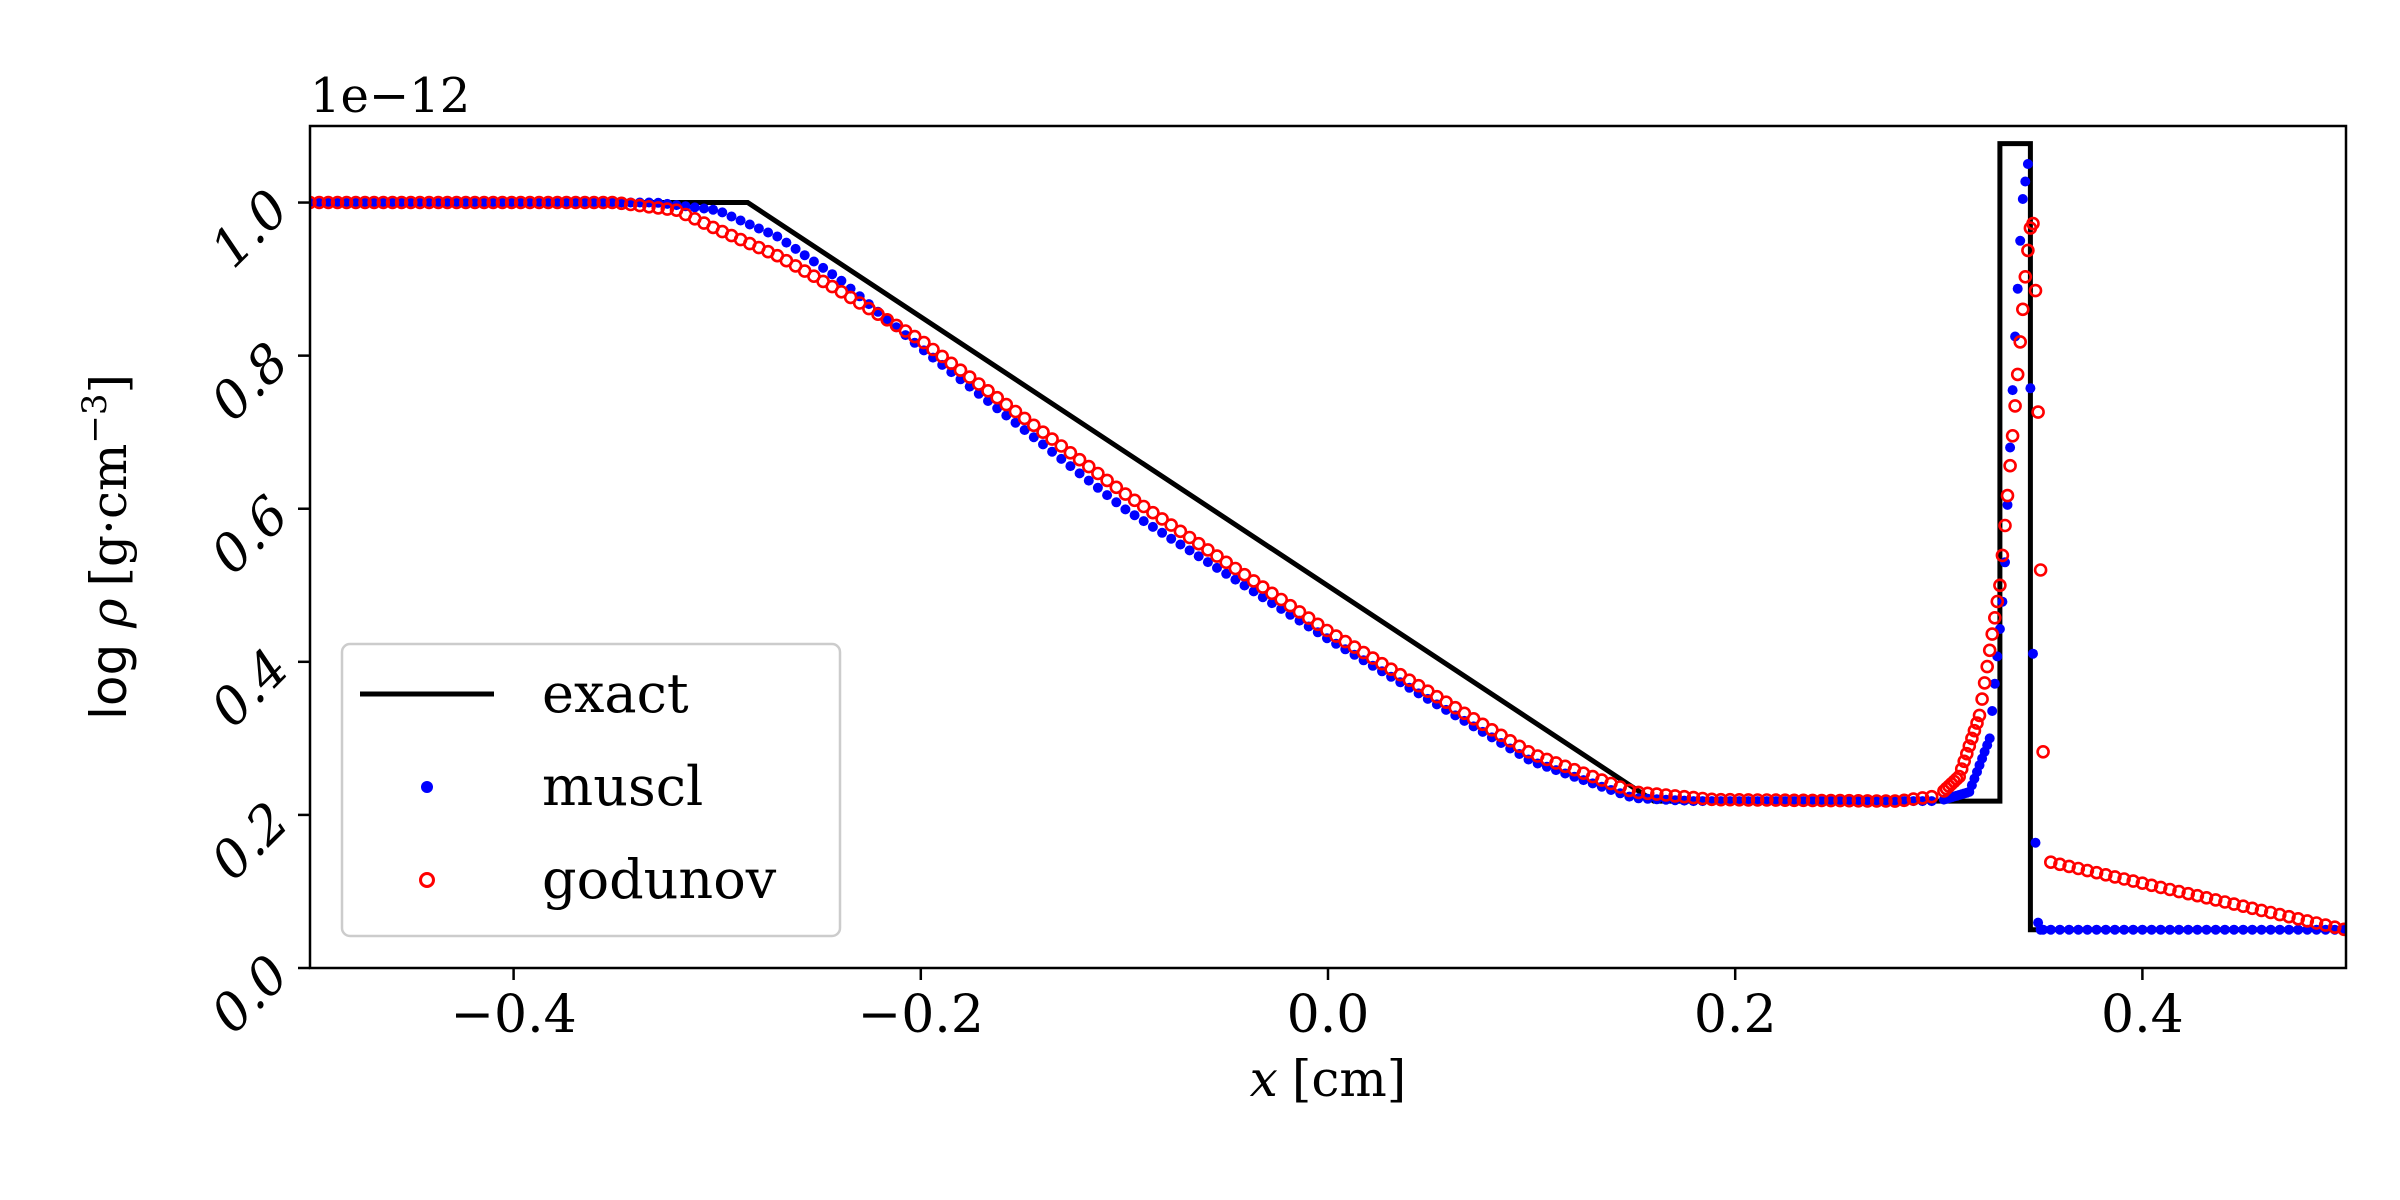  What do you see at coordinates (615, 693) in the screenshot?
I see `legend-label-exact: exact` at bounding box center [615, 693].